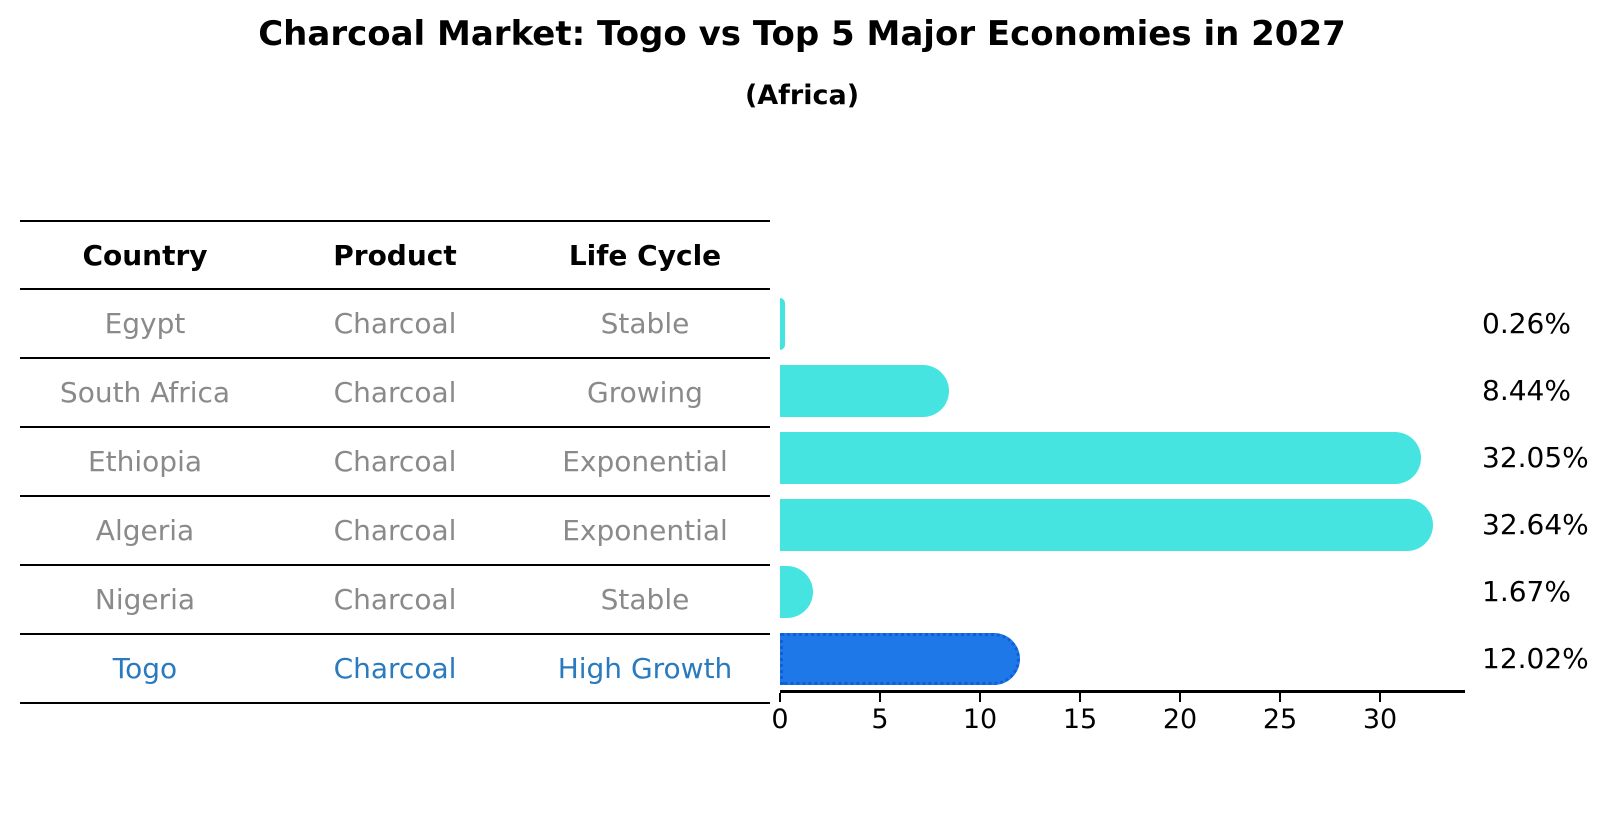 The image size is (1604, 823). I want to click on x-tick-label: 10, so click(980, 719).